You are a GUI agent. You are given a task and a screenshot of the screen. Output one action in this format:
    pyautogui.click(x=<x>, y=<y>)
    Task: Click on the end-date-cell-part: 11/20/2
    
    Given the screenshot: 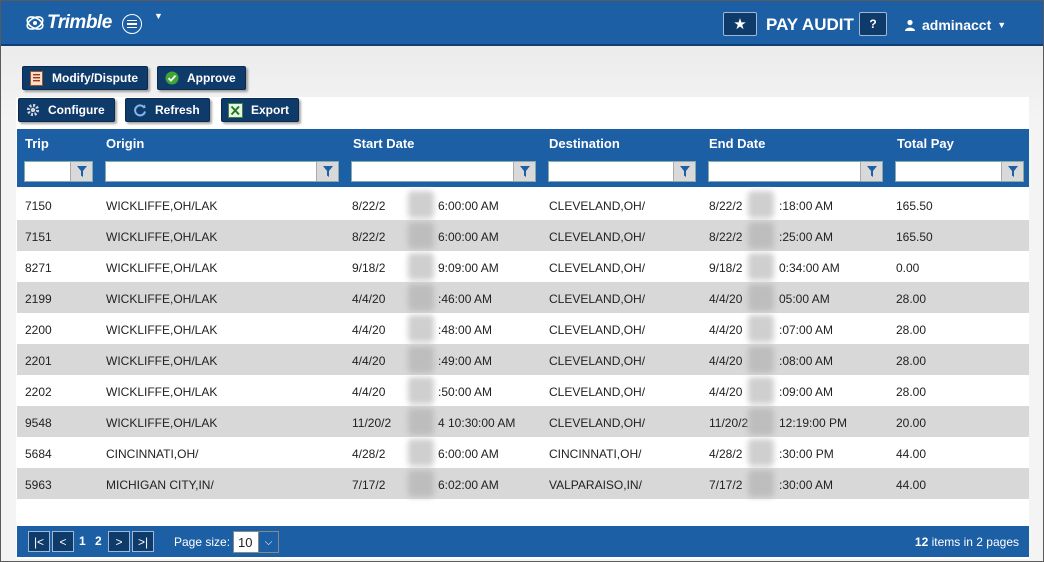 What is the action you would take?
    pyautogui.click(x=729, y=423)
    